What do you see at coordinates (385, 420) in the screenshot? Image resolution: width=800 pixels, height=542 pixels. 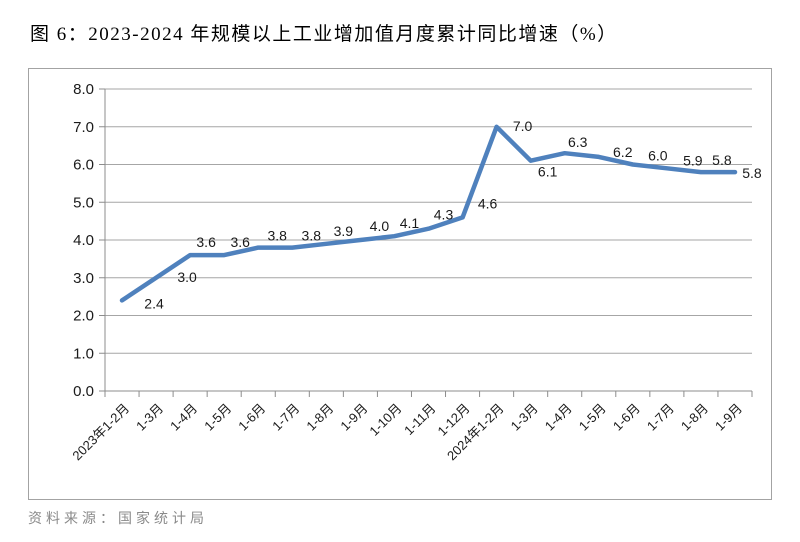 I see `x-tick-label: 1-10月` at bounding box center [385, 420].